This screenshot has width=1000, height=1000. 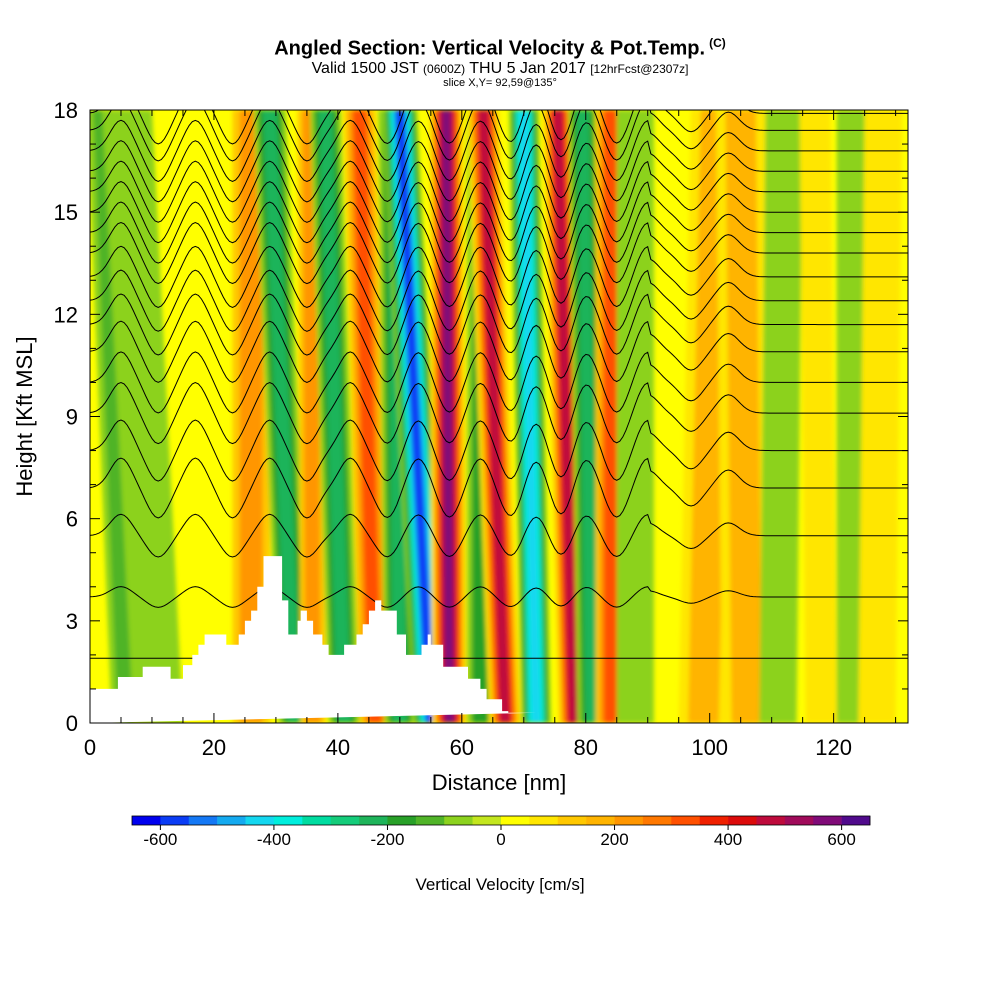 What do you see at coordinates (72, 621) in the screenshot?
I see `y-tick-label: 3` at bounding box center [72, 621].